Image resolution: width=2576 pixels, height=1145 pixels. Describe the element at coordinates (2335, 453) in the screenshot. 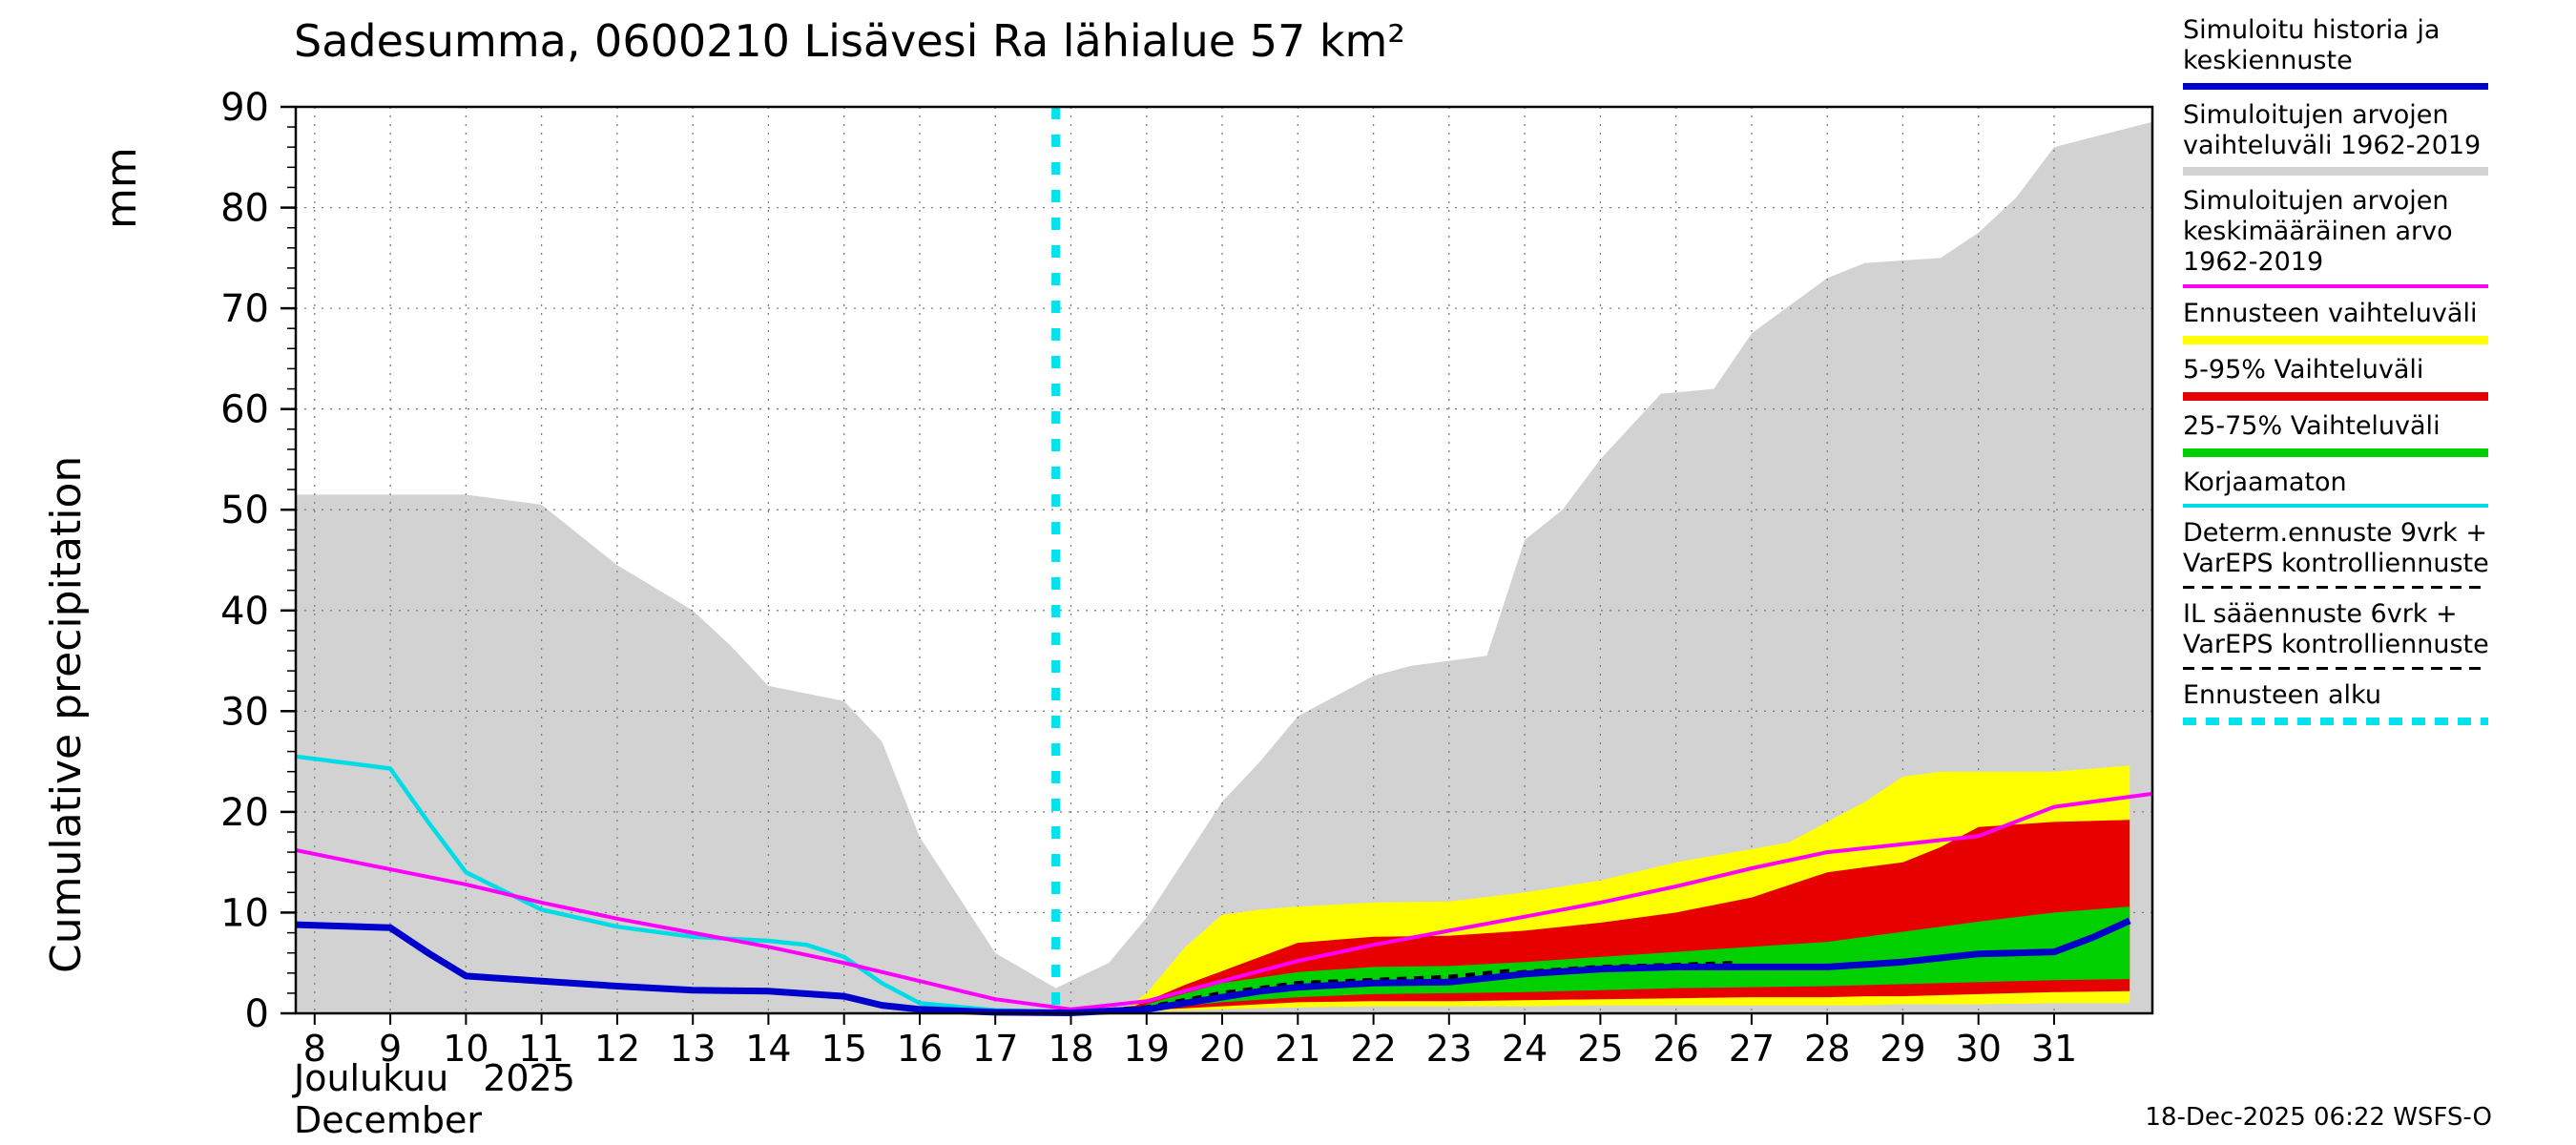

I see `legend-sample-25-75-band` at that location.